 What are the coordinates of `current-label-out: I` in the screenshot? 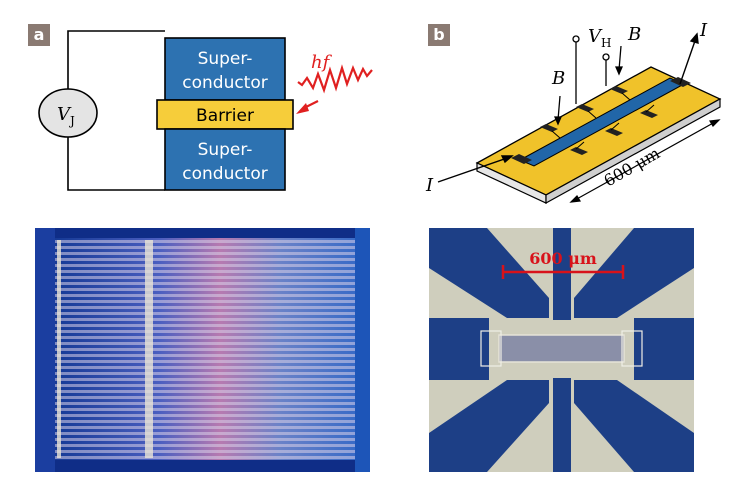 It's located at (703, 30).